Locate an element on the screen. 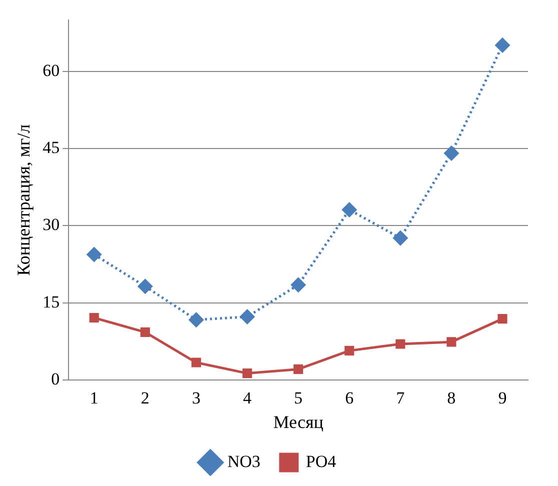 The image size is (558, 486). x-tick-label: 7 is located at coordinates (401, 398).